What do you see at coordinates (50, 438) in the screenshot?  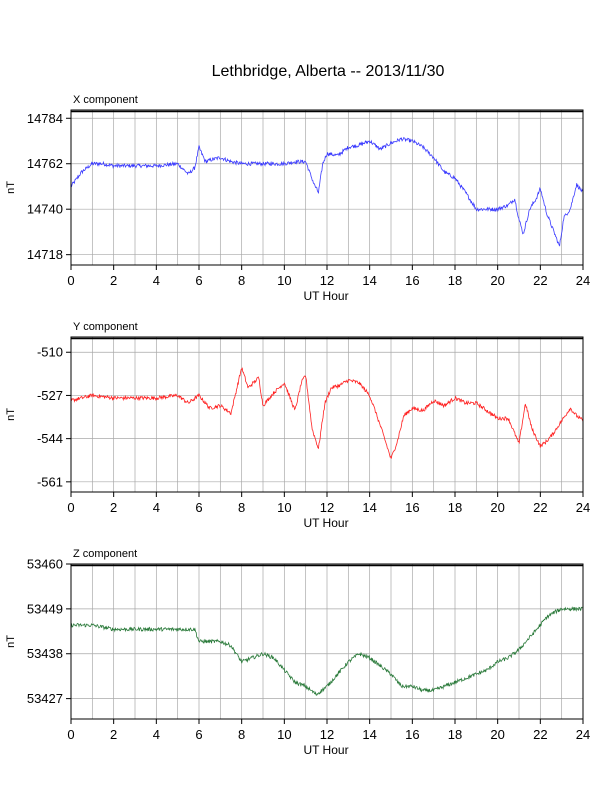 I see `y-tick-label: -544` at bounding box center [50, 438].